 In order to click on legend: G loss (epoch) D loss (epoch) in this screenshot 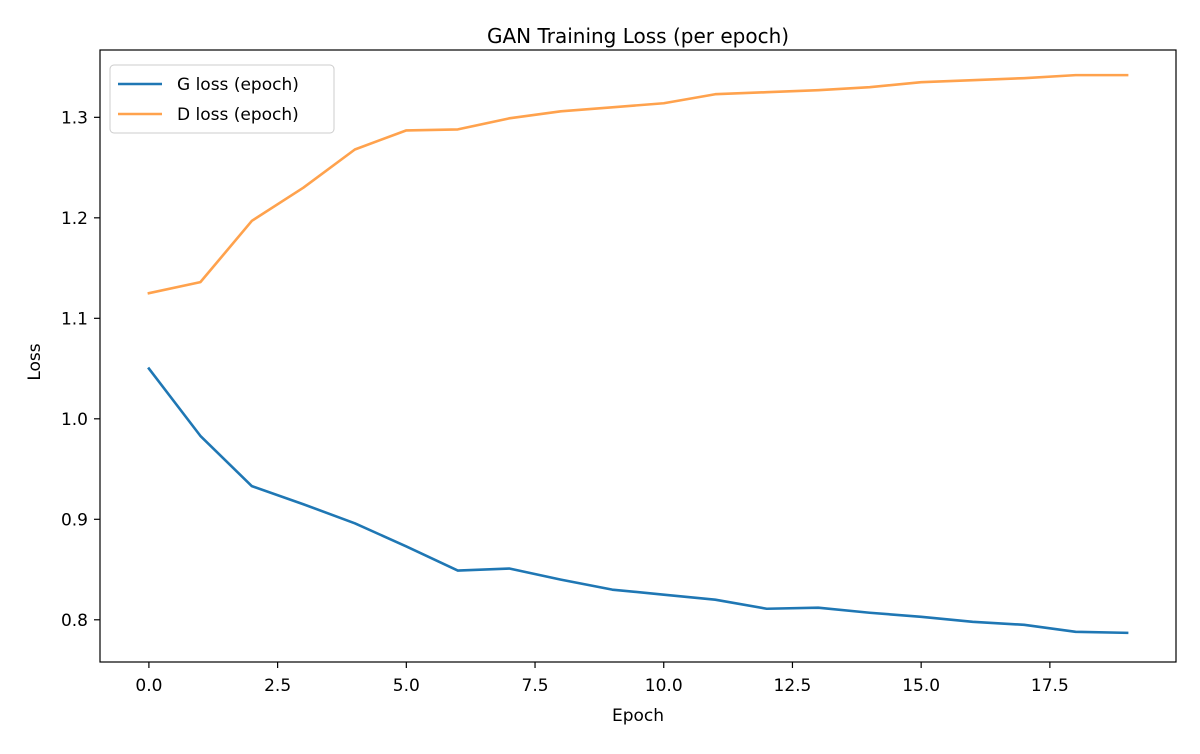, I will do `click(222, 99)`.